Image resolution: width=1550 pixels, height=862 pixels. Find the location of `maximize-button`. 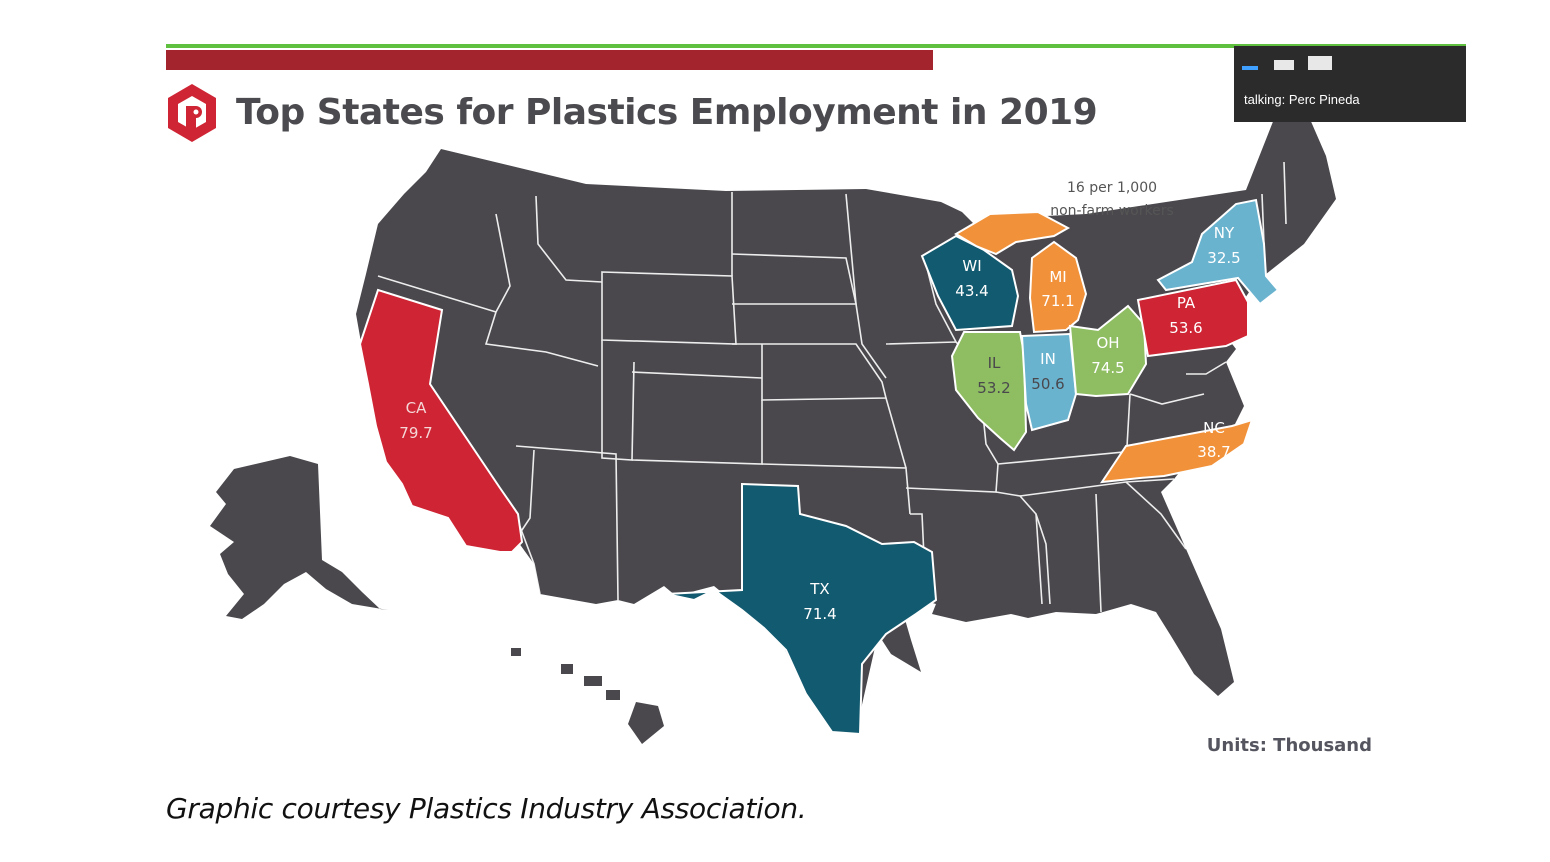

maximize-button is located at coordinates (1320, 63).